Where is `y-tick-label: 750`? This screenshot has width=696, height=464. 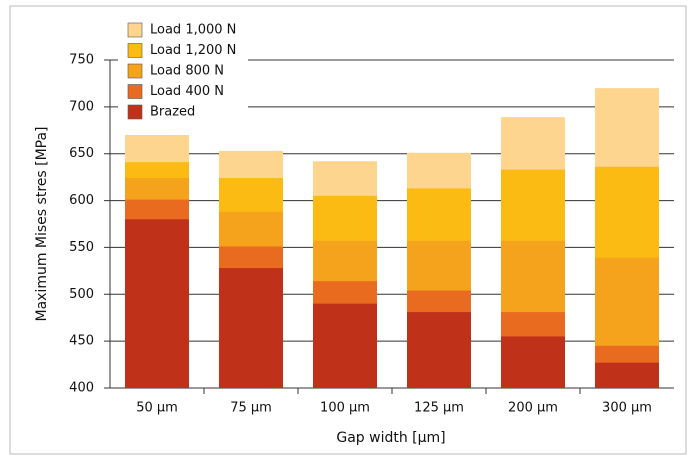
y-tick-label: 750 is located at coordinates (81, 60).